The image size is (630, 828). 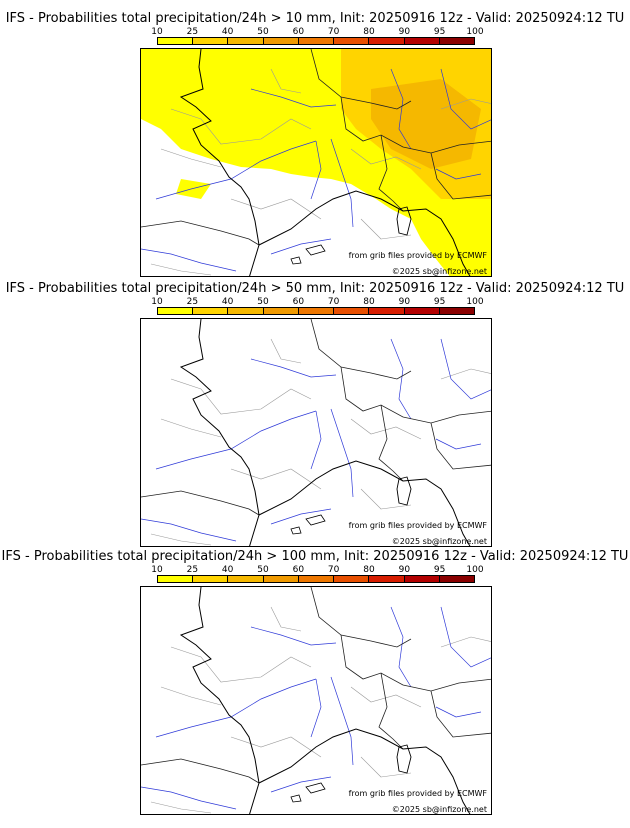 What do you see at coordinates (404, 759) in the screenshot?
I see `island-corsica` at bounding box center [404, 759].